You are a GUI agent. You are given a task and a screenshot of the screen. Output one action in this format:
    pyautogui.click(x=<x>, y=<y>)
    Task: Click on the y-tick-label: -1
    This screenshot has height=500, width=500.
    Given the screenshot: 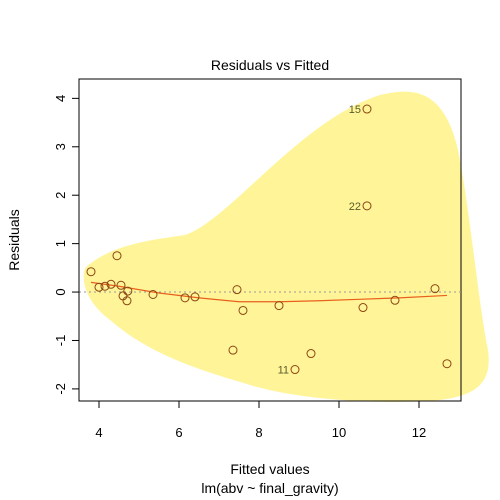 What is the action you would take?
    pyautogui.click(x=60, y=341)
    